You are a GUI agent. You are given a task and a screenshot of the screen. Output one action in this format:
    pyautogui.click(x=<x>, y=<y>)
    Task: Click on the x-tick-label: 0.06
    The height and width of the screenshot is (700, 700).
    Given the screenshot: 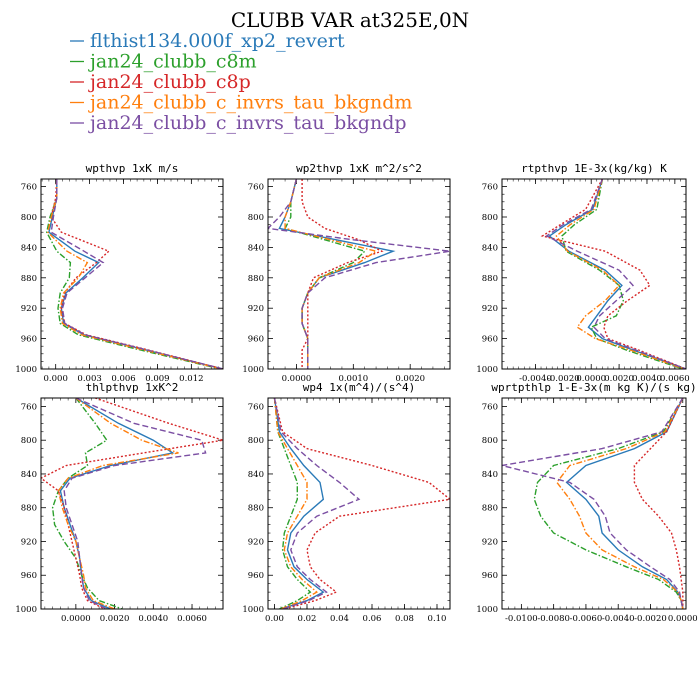 What is the action you would take?
    pyautogui.click(x=372, y=619)
    